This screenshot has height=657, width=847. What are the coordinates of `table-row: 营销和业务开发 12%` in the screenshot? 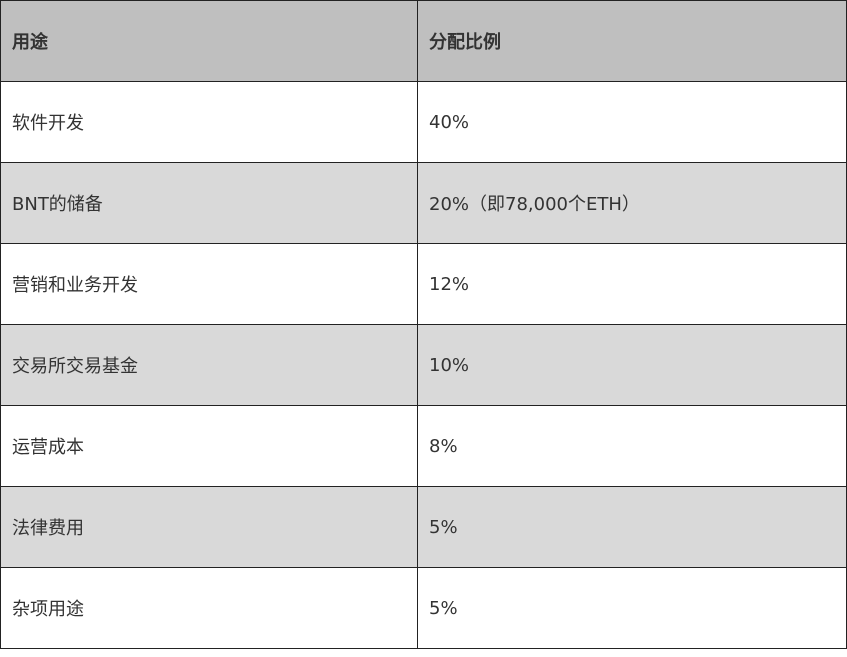 It's located at (423, 284).